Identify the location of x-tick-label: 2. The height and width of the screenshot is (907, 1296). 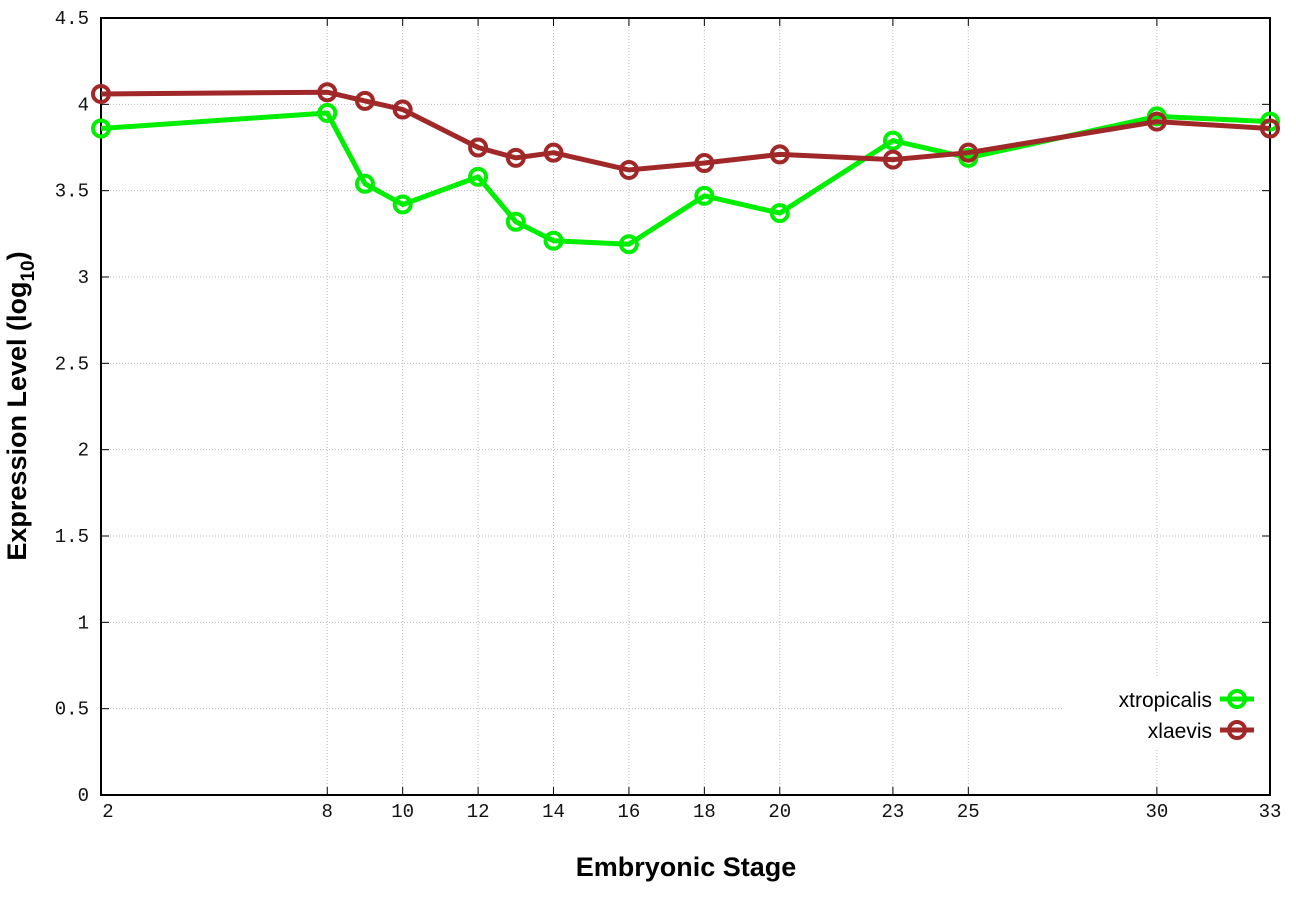
(107, 812).